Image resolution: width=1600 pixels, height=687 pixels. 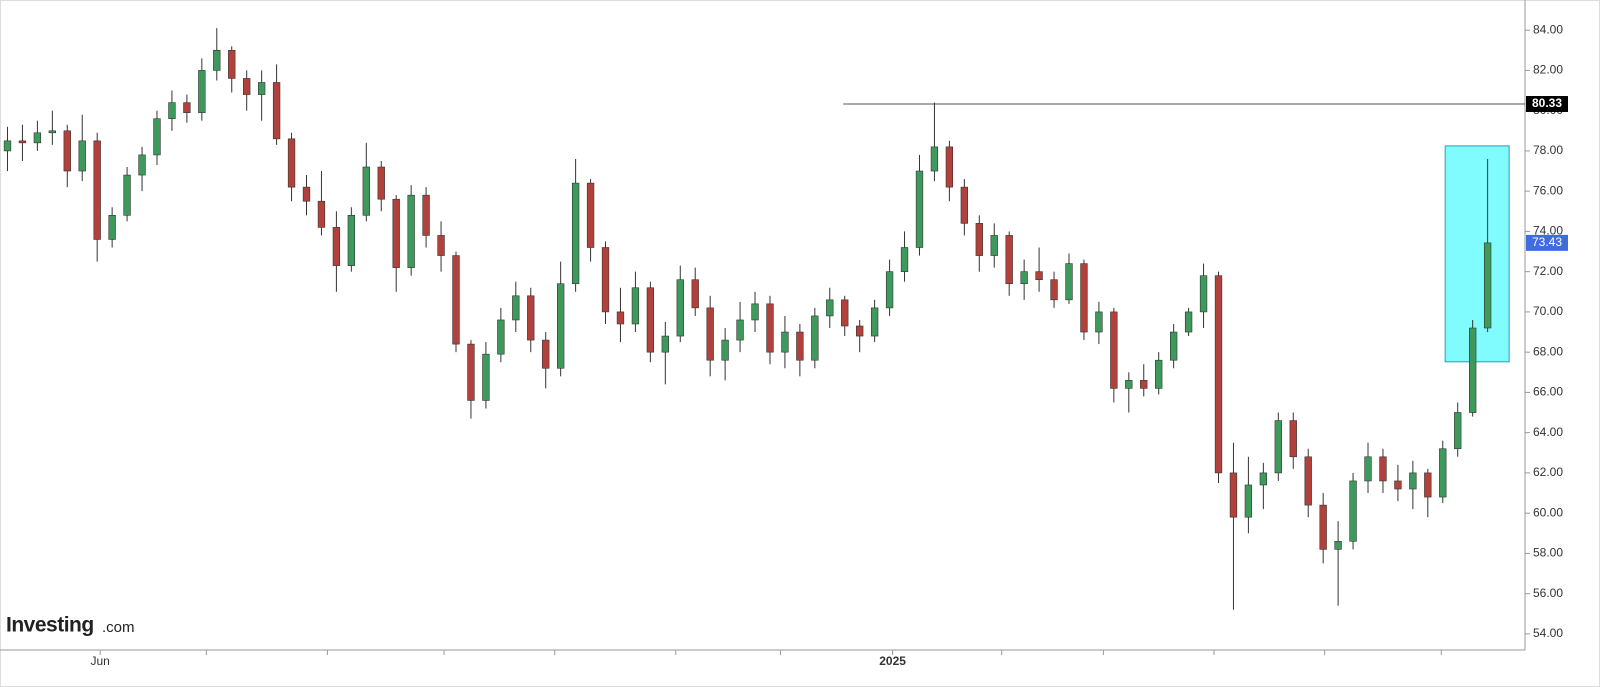 I want to click on y-tick-label: 82.00, so click(x=1548, y=70).